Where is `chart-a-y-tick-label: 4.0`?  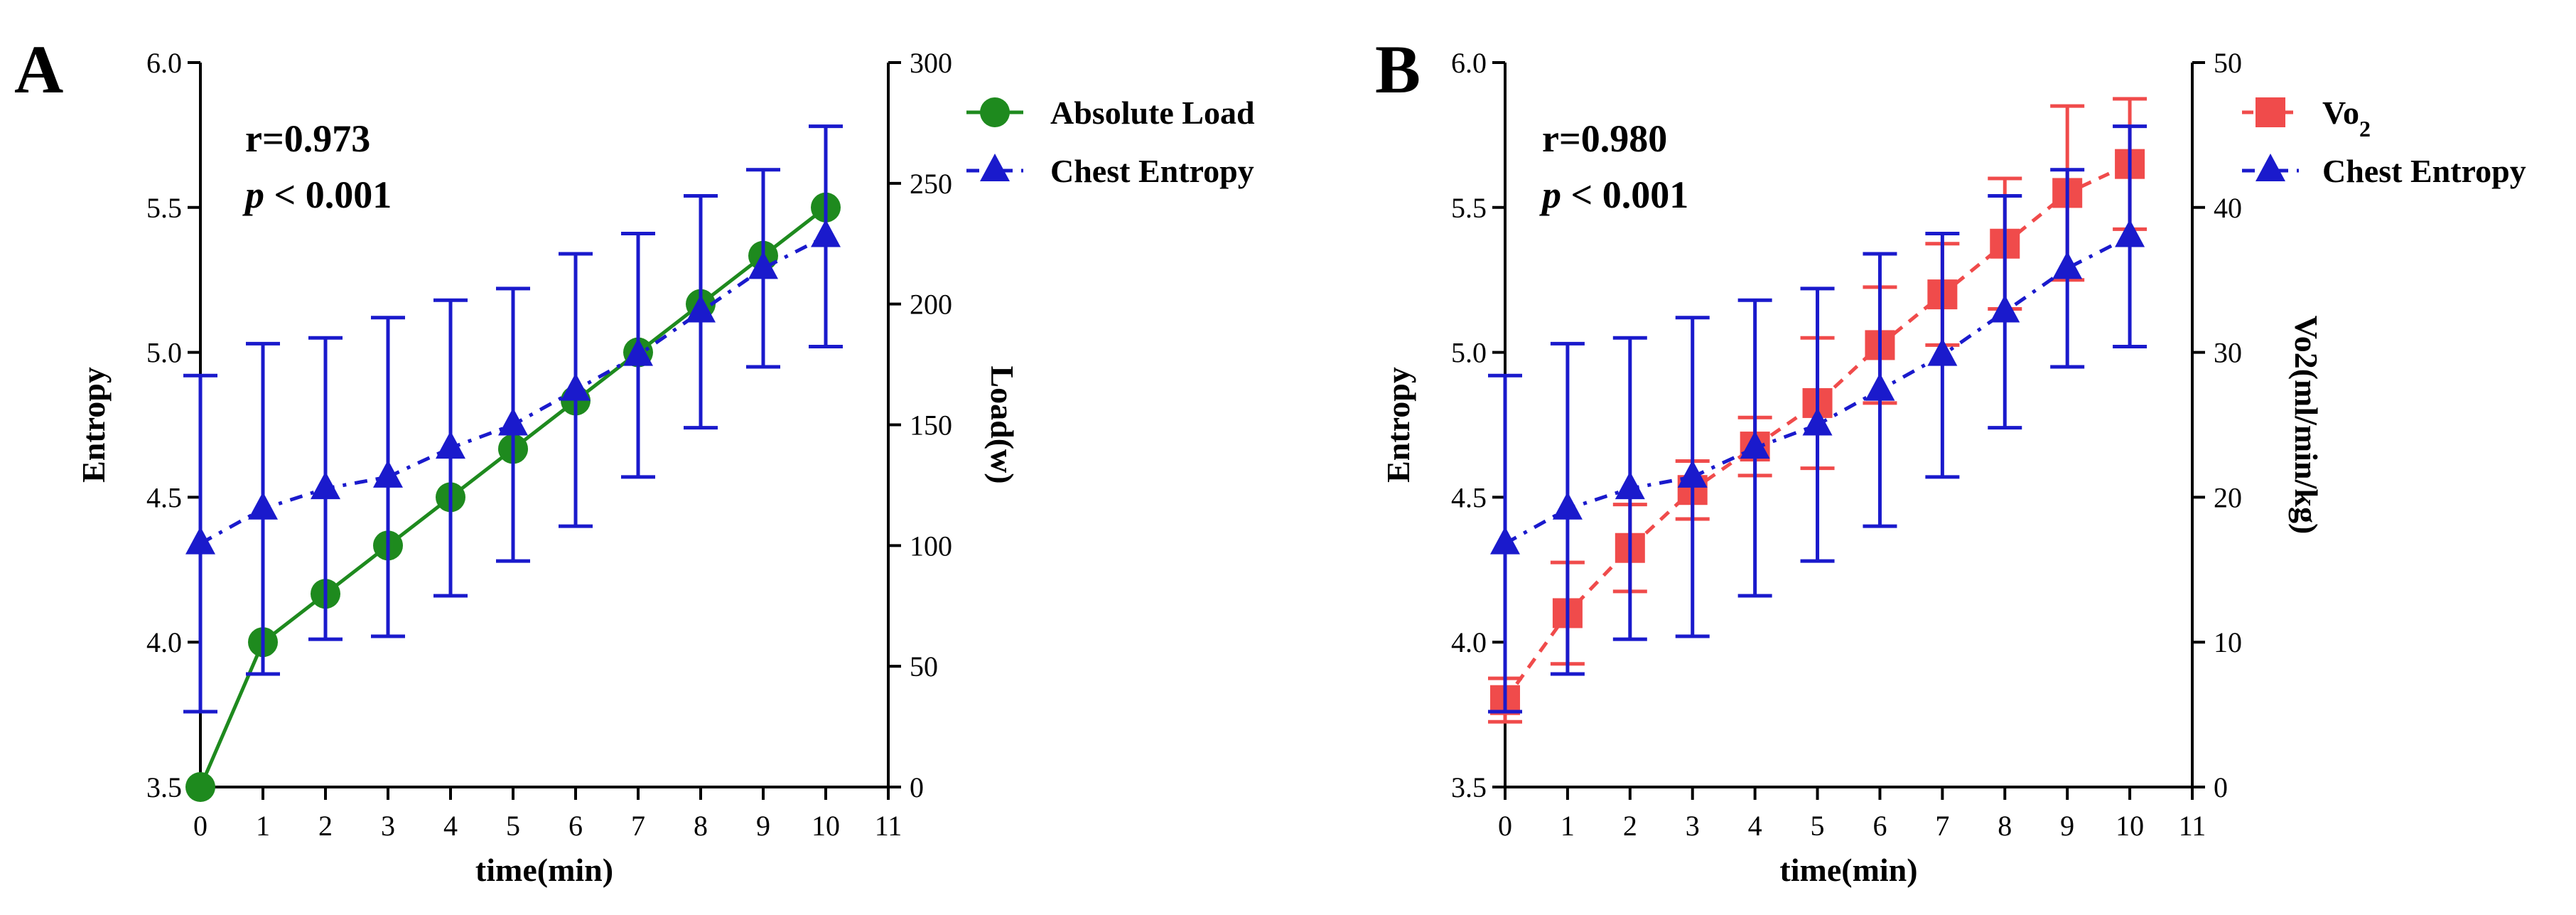
chart-a-y-tick-label: 4.0 is located at coordinates (164, 642).